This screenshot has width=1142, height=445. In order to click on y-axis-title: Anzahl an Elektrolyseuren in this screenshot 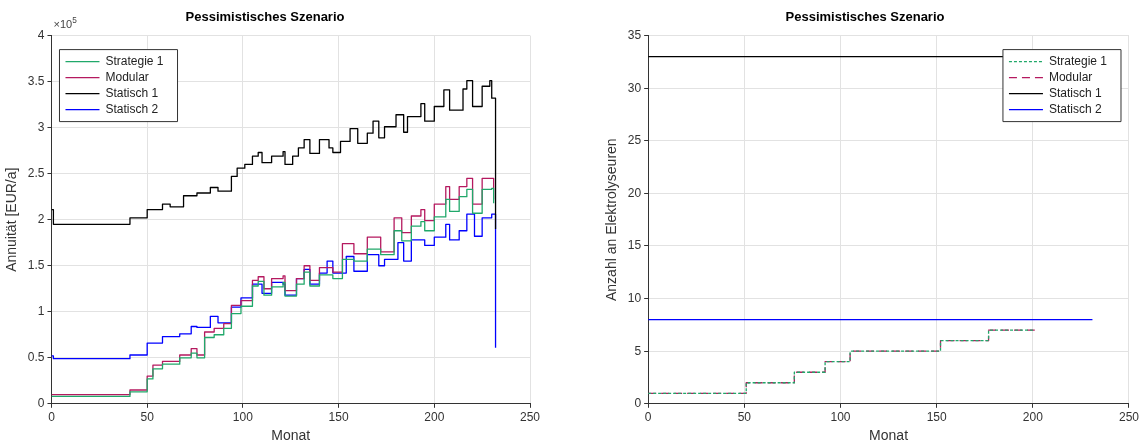, I will do `click(611, 220)`.